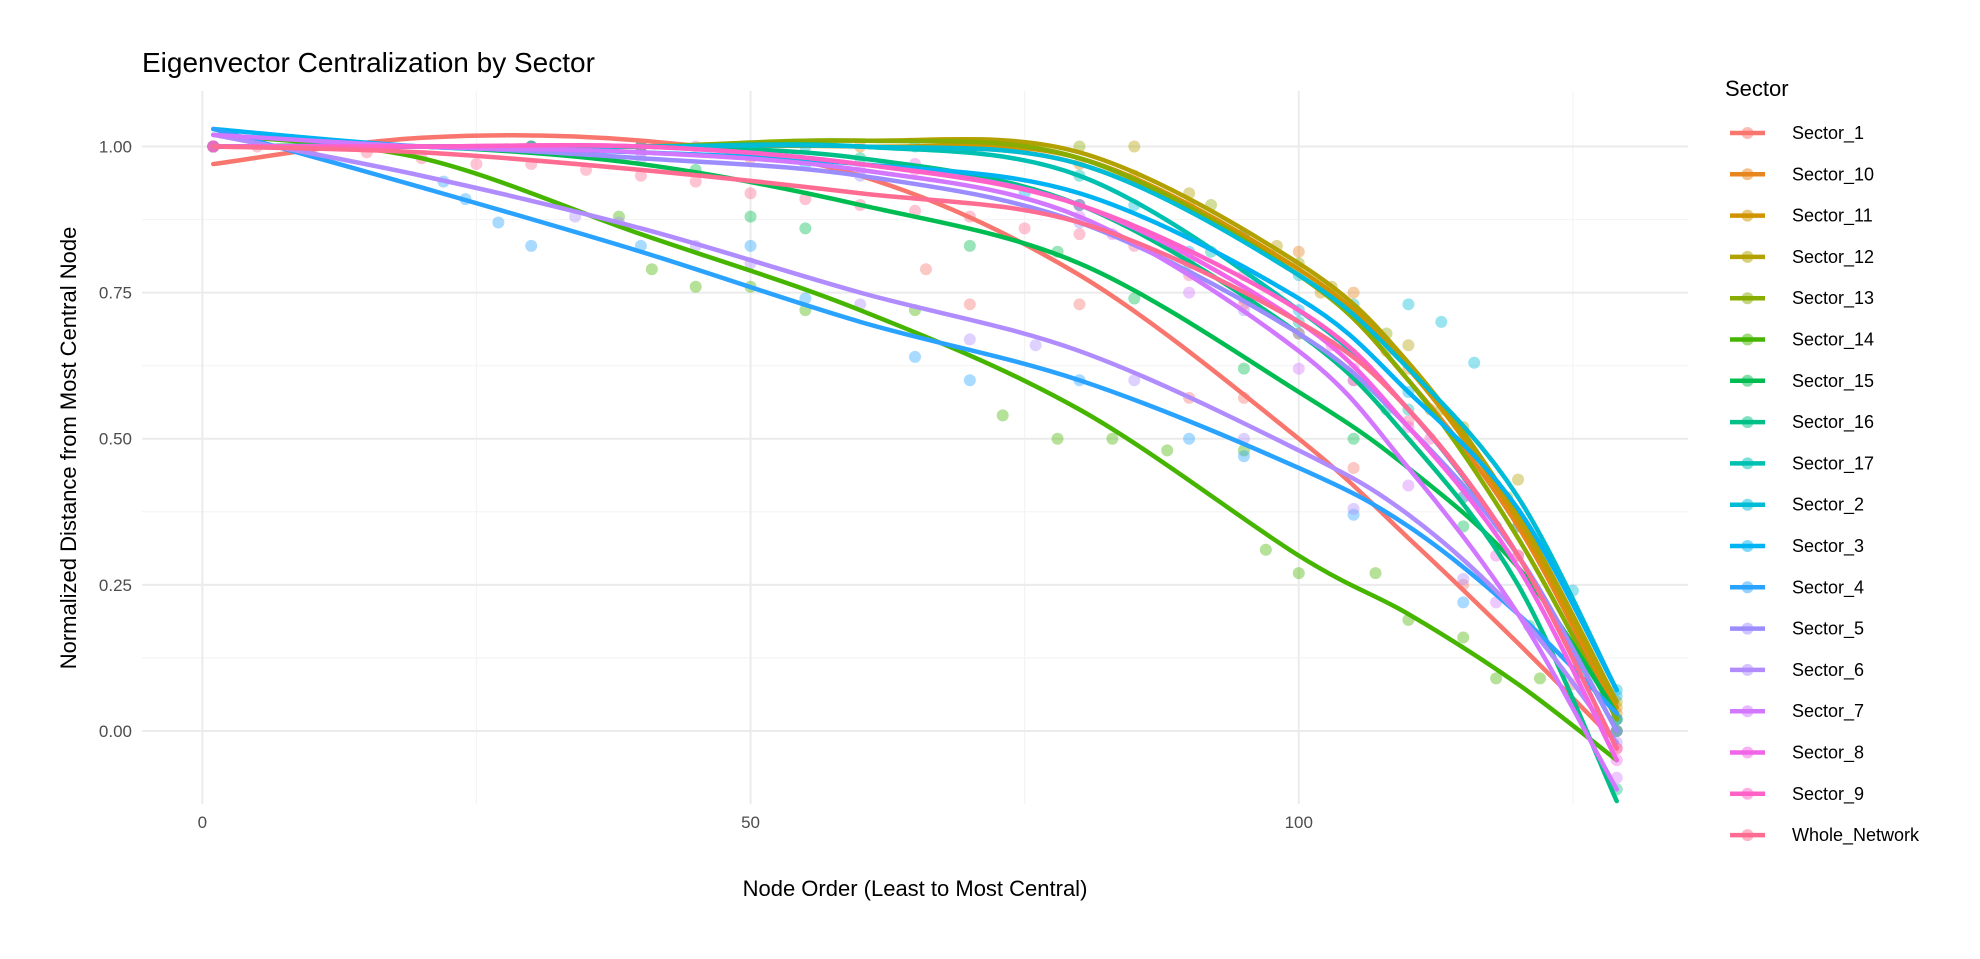 The width and height of the screenshot is (1980, 959). What do you see at coordinates (1833, 340) in the screenshot?
I see `legend-label: Sector_14` at bounding box center [1833, 340].